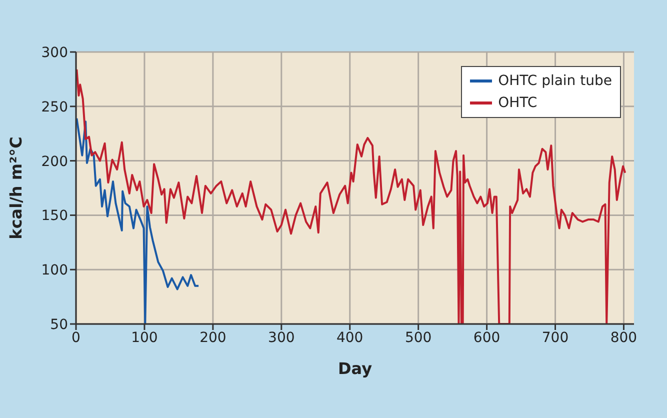 The width and height of the screenshot is (667, 418). Describe the element at coordinates (355, 368) in the screenshot. I see `x-axis-title: Day` at that location.